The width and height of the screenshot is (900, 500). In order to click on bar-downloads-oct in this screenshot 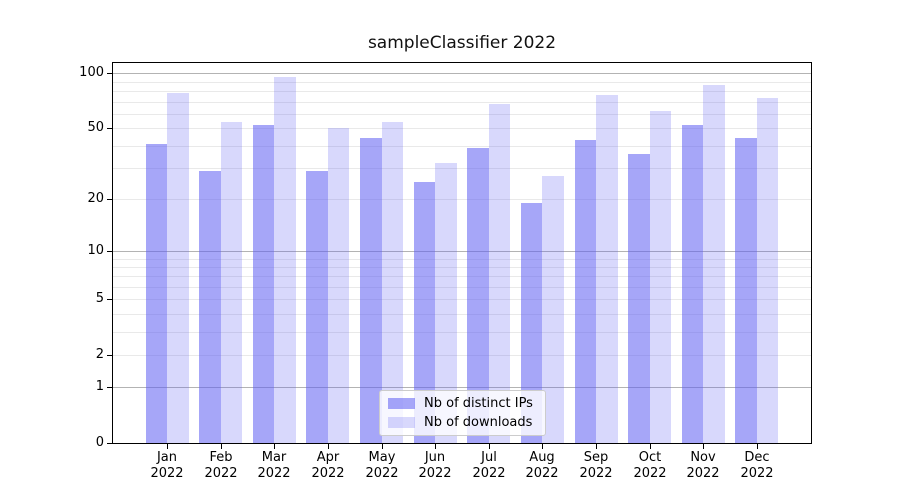, I will do `click(660, 277)`.